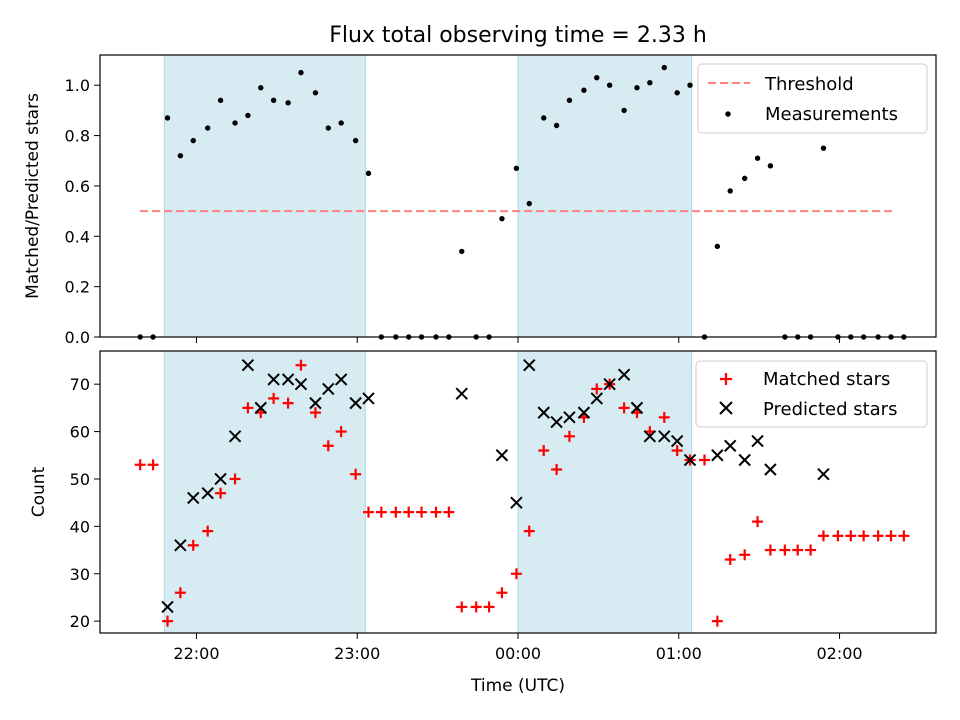  Describe the element at coordinates (77, 337) in the screenshot. I see `y-tick-label: 0.0` at that location.